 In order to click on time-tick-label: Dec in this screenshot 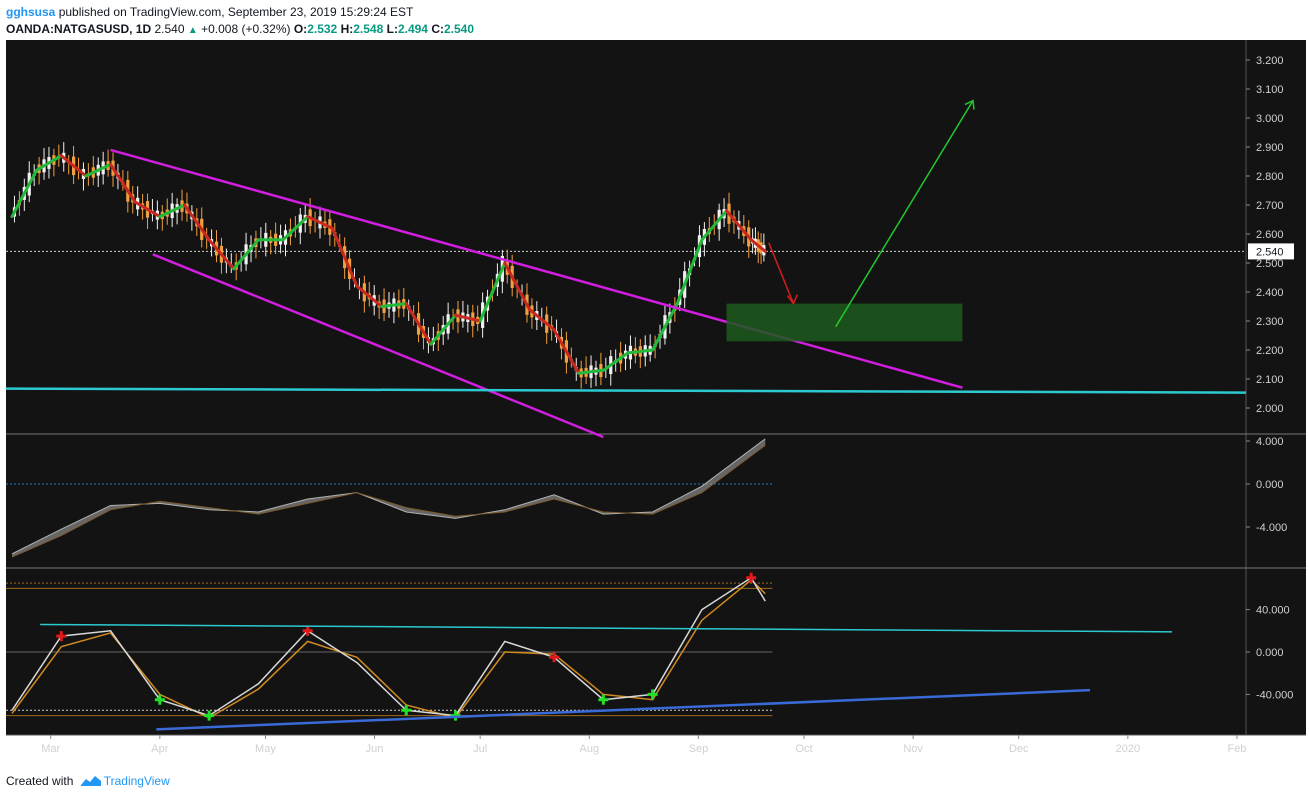, I will do `click(1019, 749)`.